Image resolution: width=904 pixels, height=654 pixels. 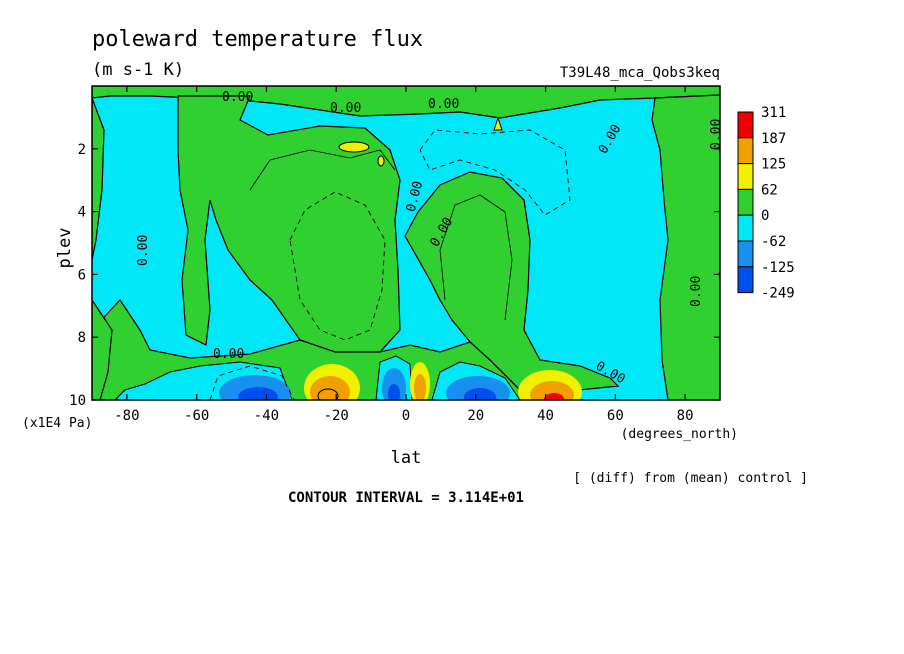 I want to click on core-negative-20n-inner, so click(x=480, y=394).